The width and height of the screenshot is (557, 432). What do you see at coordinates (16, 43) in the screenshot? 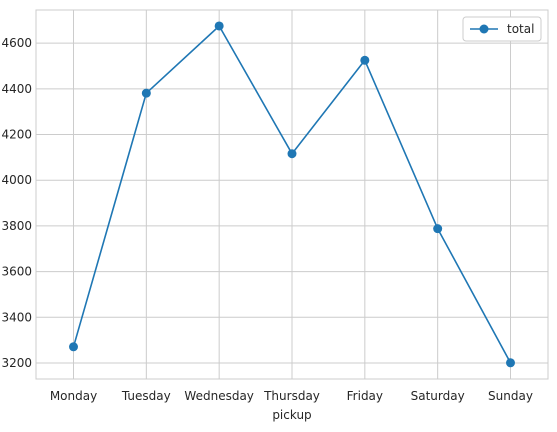
I see `y-tick-label: 4600` at bounding box center [16, 43].